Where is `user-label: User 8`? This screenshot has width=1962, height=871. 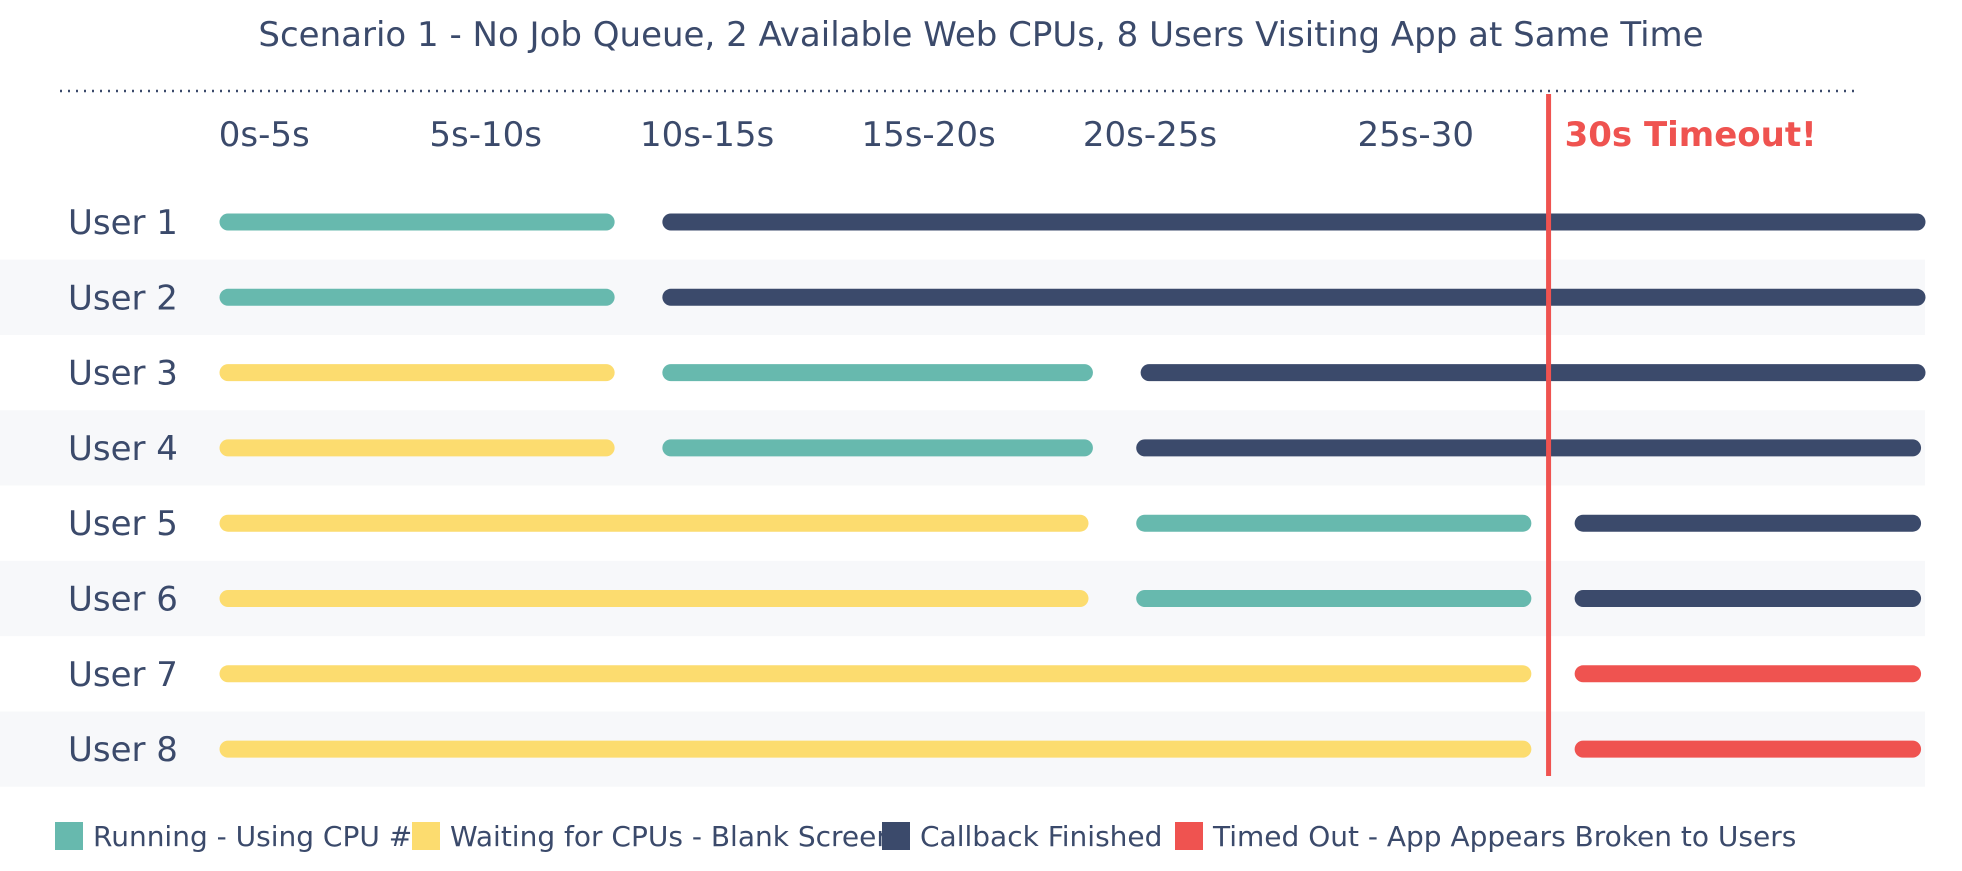 user-label: User 8 is located at coordinates (123, 750).